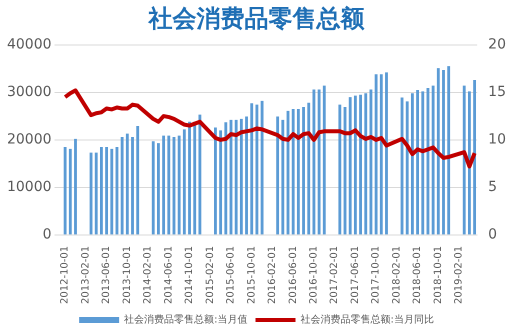  What do you see at coordinates (493, 234) in the screenshot?
I see `y2-tick-label: 0` at bounding box center [493, 234].